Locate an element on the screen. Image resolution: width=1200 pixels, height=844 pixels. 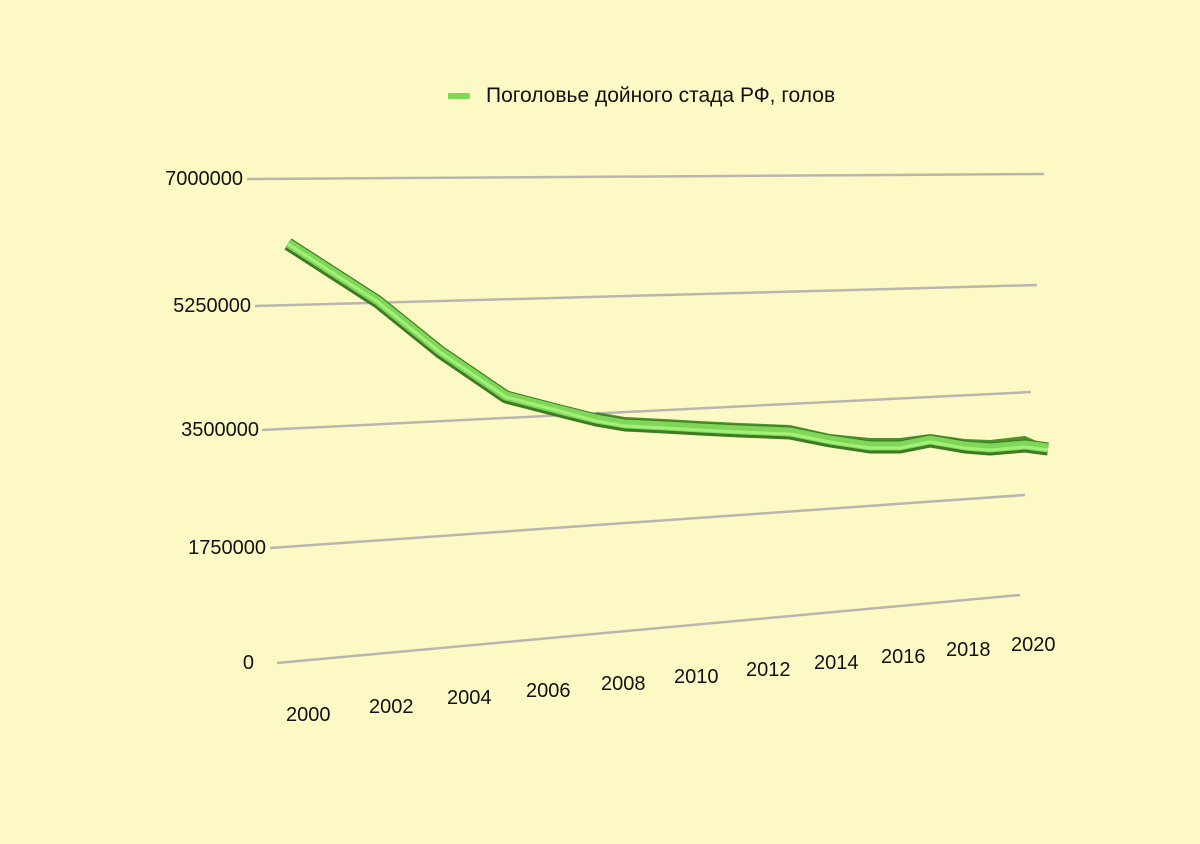
xtick-2016: 2016 is located at coordinates (903, 657).